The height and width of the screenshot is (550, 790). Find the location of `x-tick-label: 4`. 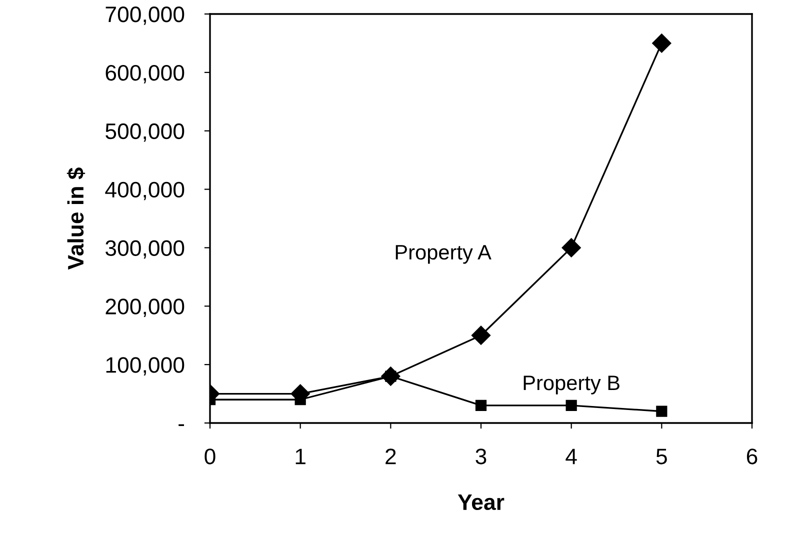

x-tick-label: 4 is located at coordinates (571, 456).